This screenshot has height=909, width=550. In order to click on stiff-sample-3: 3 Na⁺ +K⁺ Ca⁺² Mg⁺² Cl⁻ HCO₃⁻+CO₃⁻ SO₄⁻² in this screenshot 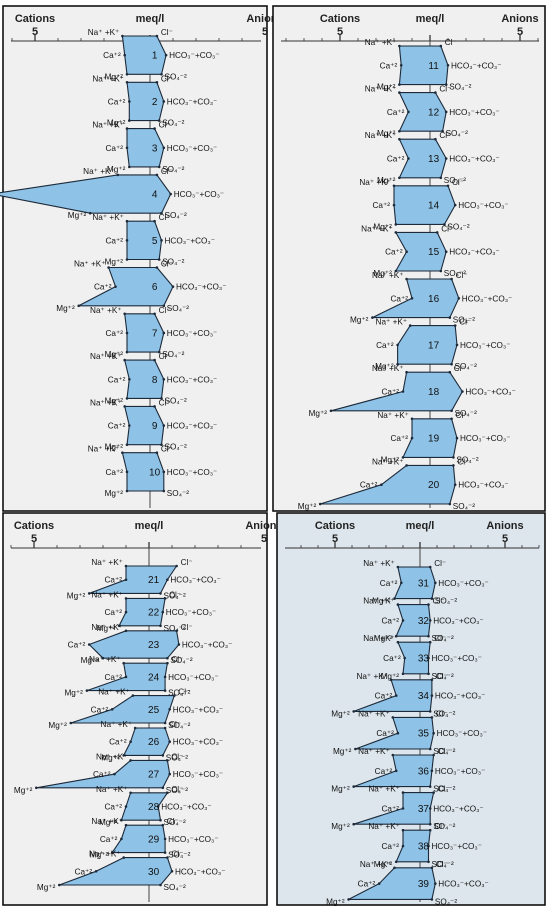, I will do `click(154, 147)`.